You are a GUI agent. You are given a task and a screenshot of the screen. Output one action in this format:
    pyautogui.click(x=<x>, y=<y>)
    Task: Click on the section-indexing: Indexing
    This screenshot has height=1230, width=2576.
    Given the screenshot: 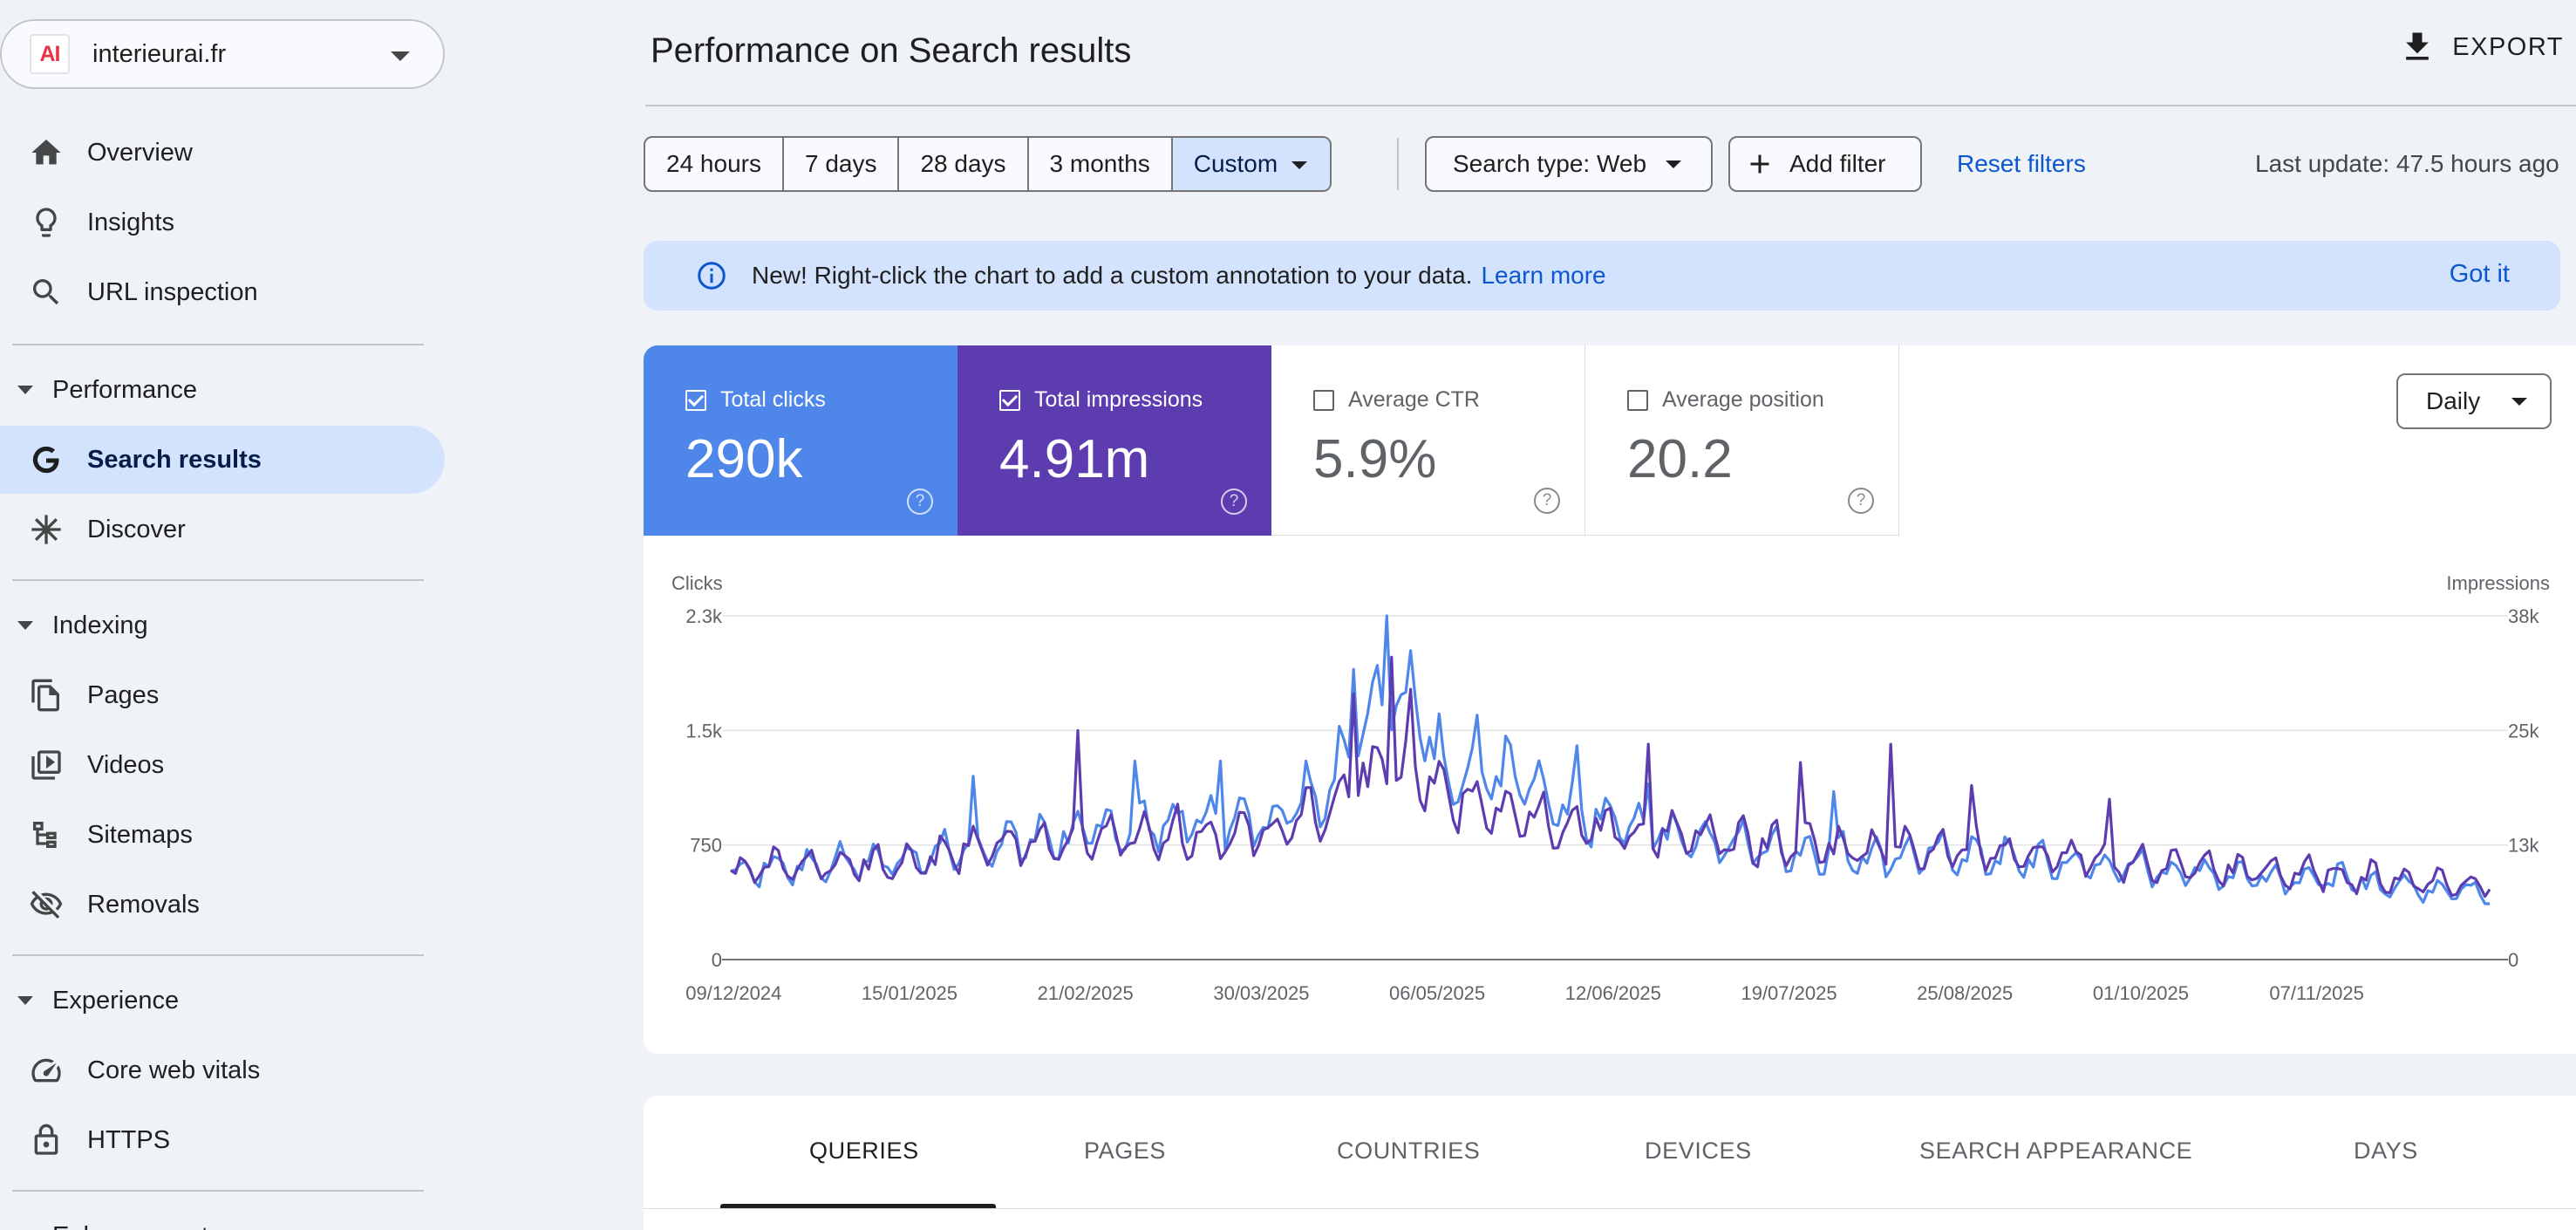 What is the action you would take?
    pyautogui.click(x=223, y=625)
    